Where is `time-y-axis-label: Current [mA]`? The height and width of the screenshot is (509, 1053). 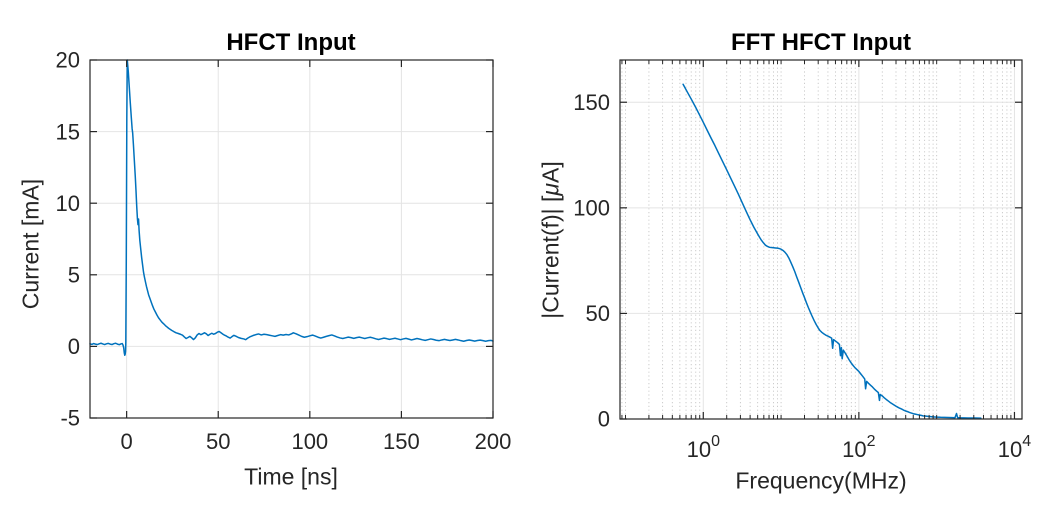
time-y-axis-label: Current [mA] is located at coordinates (30, 244).